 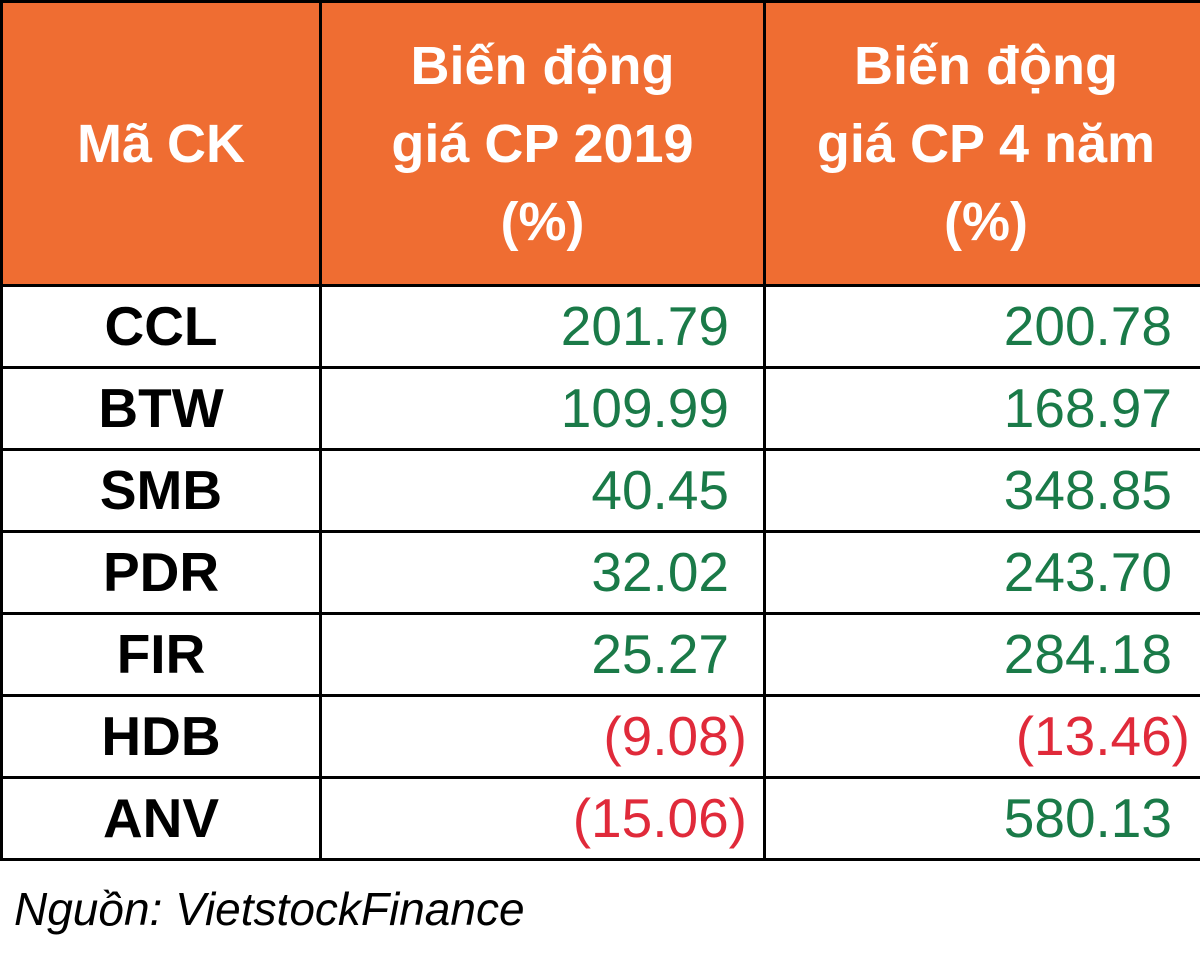 I want to click on header-change-4y-line-1: Biến động, so click(x=986, y=65).